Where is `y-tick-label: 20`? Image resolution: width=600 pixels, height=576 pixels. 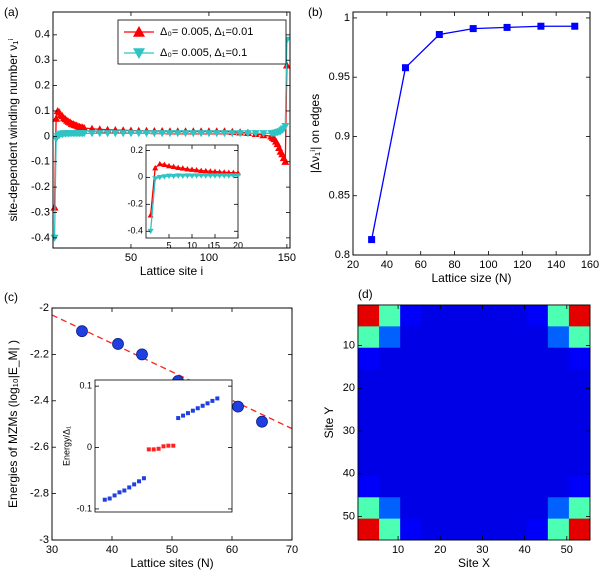 y-tick-label: 20 is located at coordinates (349, 388).